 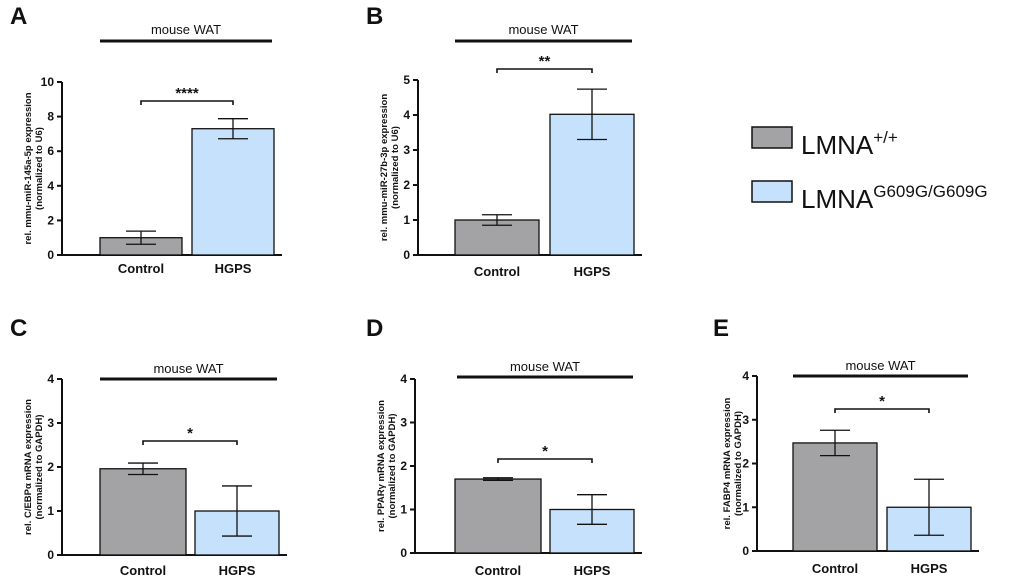 I want to click on panel-letter: A, so click(x=18, y=16).